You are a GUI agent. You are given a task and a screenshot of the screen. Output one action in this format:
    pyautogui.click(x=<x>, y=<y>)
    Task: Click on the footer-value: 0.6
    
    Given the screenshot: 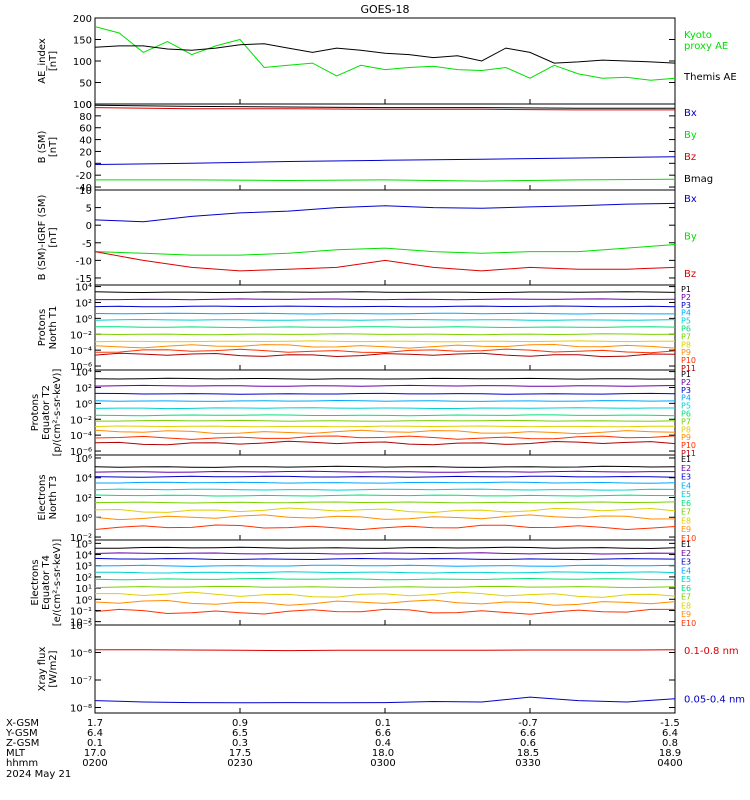 What is the action you would take?
    pyautogui.click(x=528, y=743)
    